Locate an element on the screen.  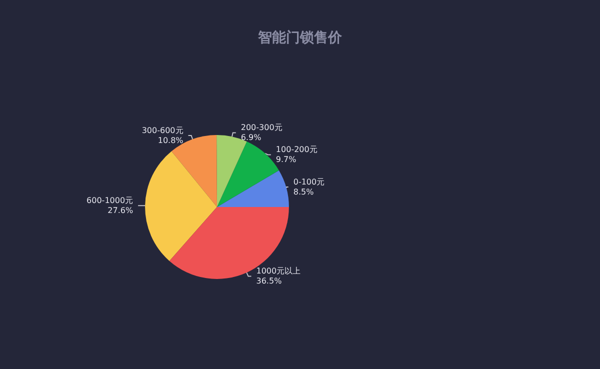
slice-label: 100-200元 is located at coordinates (297, 149).